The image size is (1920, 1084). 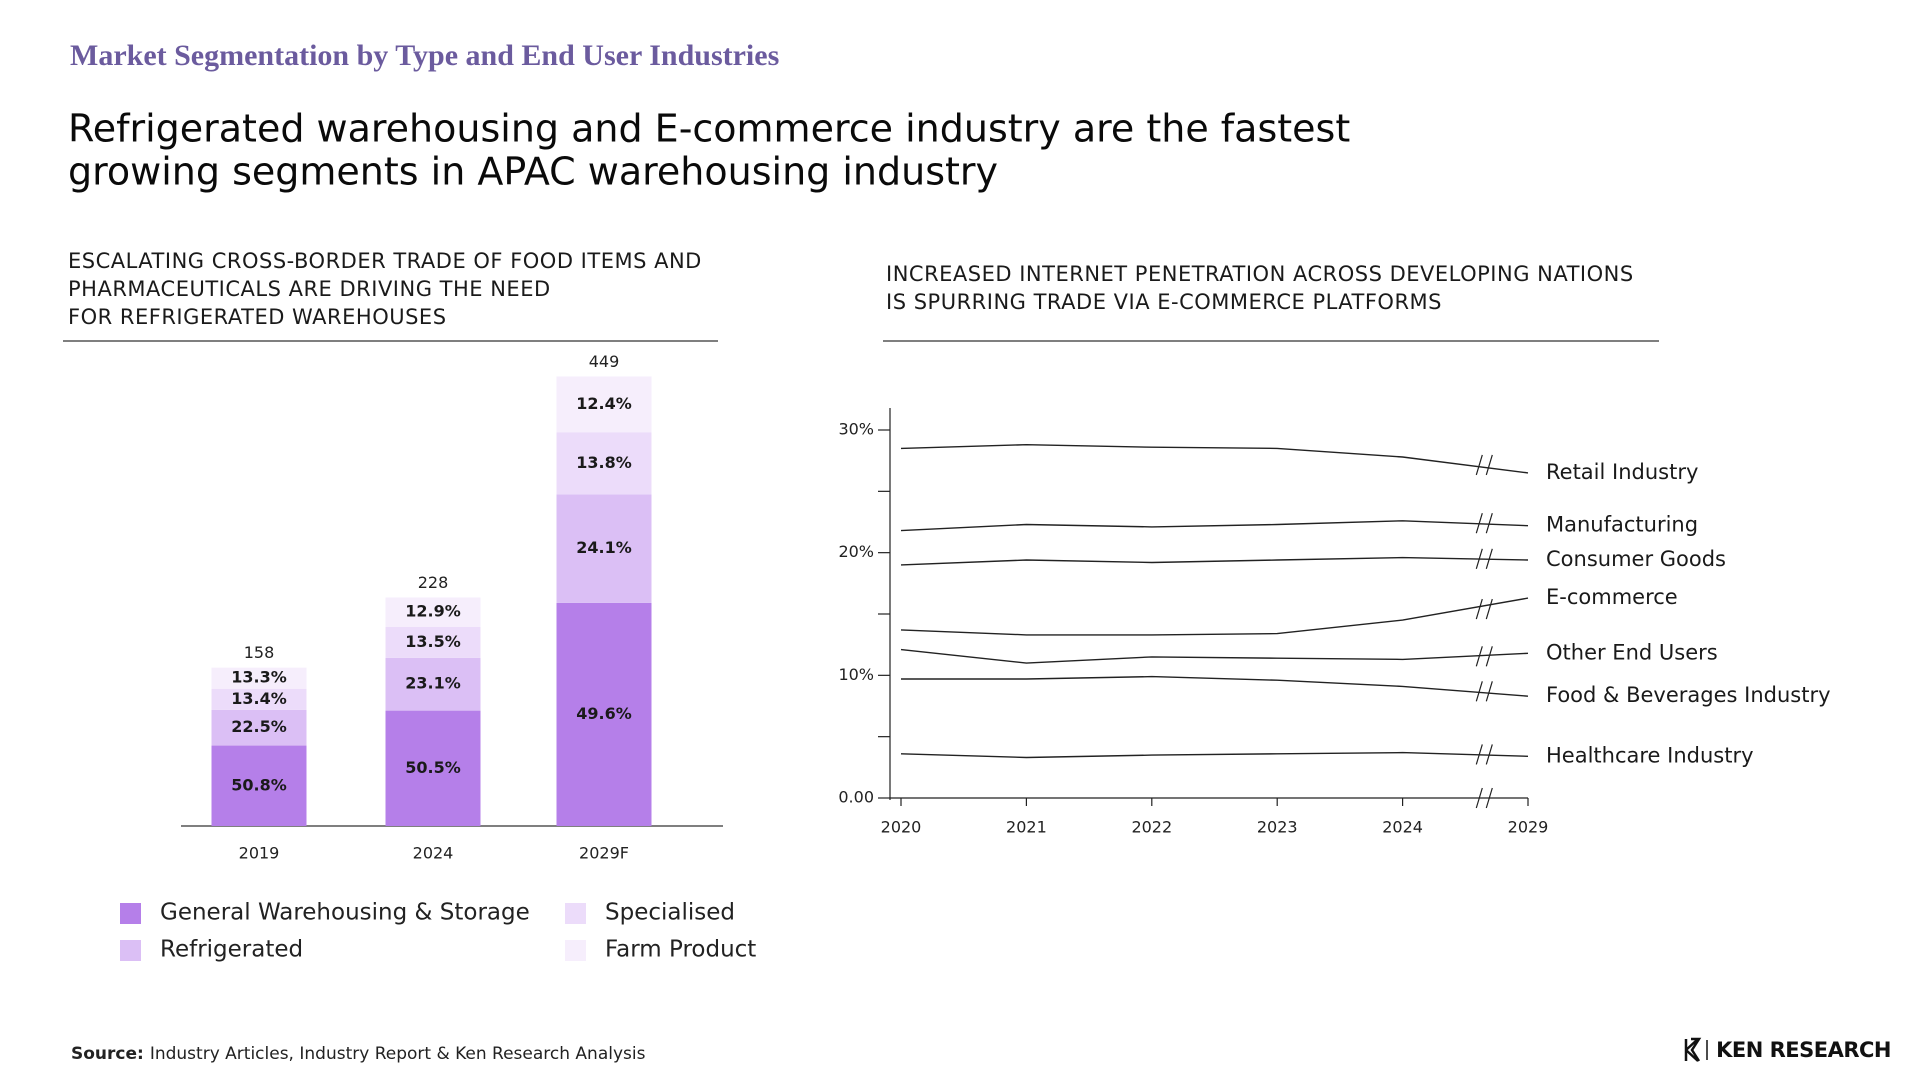 What do you see at coordinates (259, 853) in the screenshot?
I see `x-tick-label: 2019` at bounding box center [259, 853].